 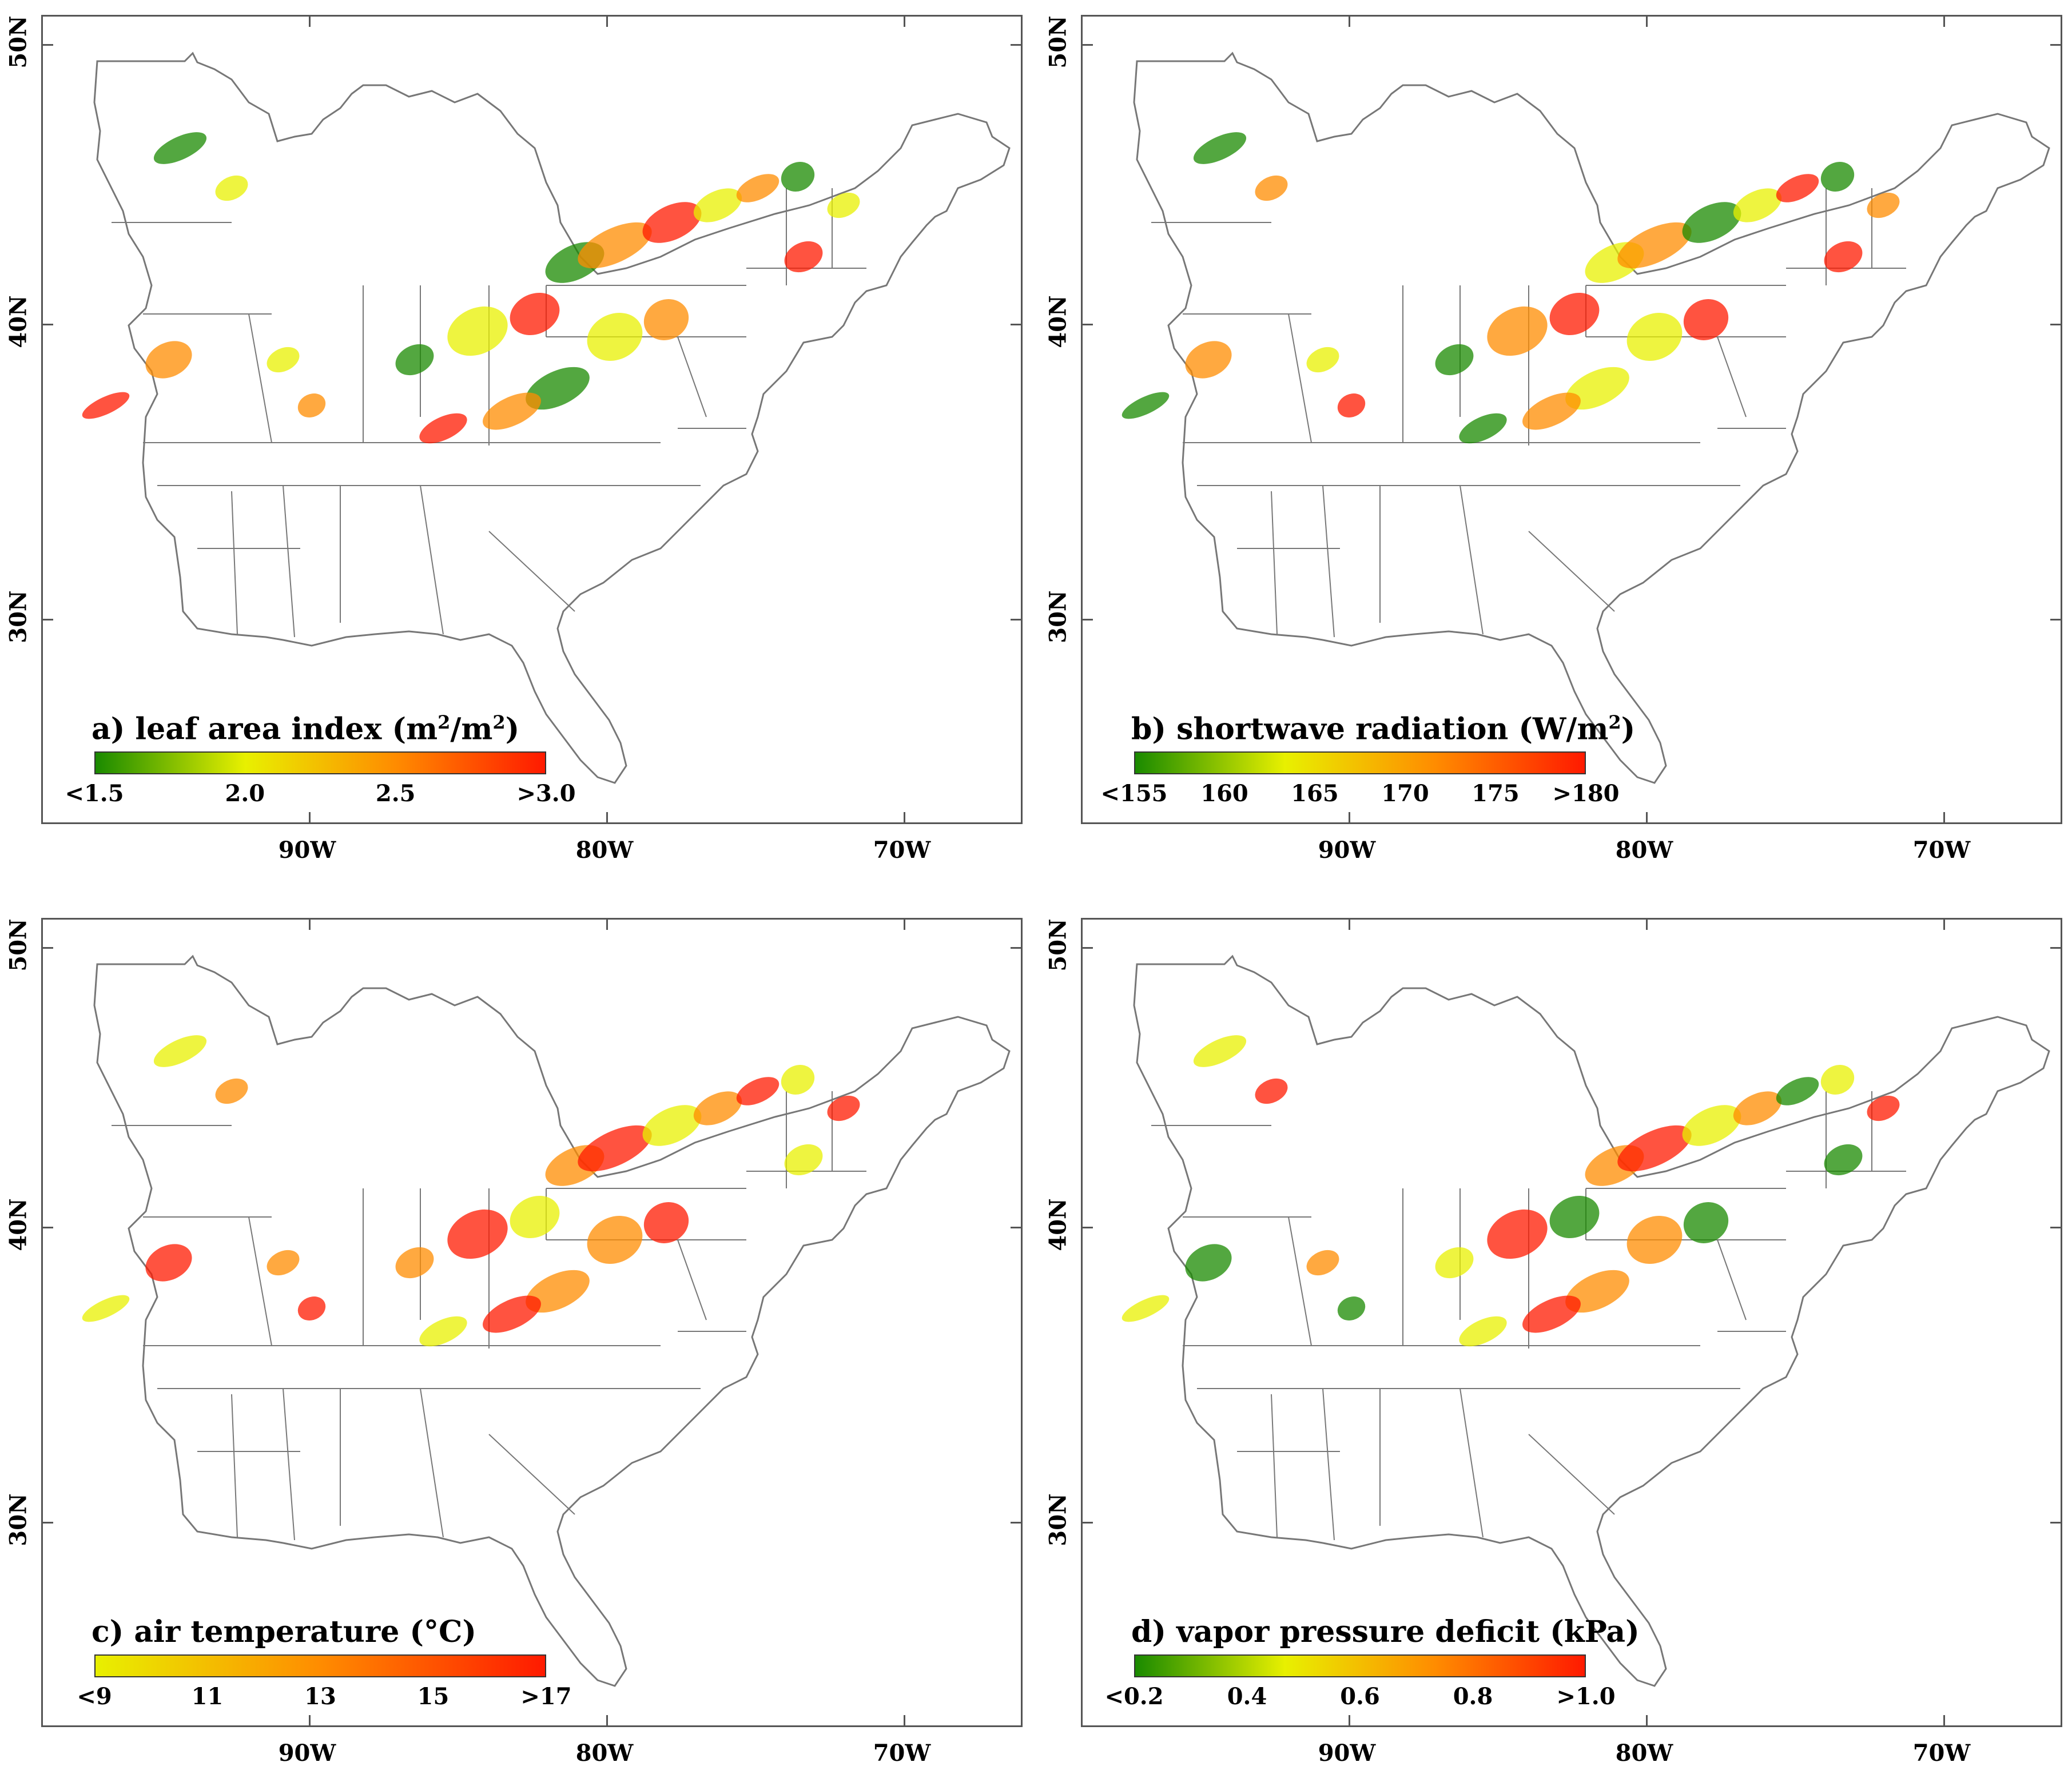 I want to click on colorbar-label: <1.5, so click(x=94, y=793).